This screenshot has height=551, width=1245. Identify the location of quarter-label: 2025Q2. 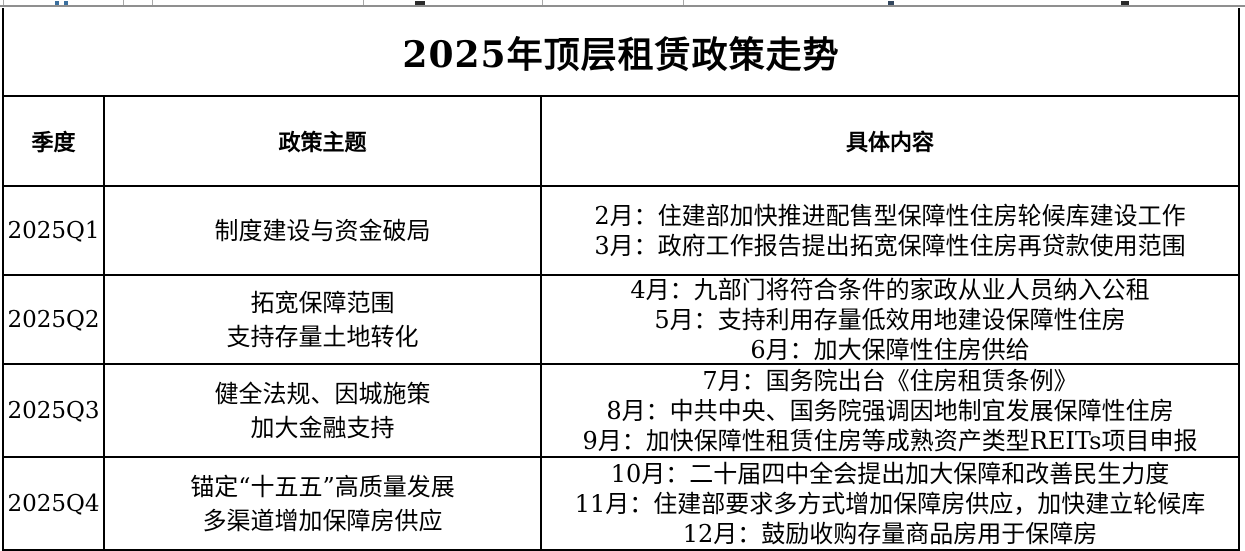
(53, 319).